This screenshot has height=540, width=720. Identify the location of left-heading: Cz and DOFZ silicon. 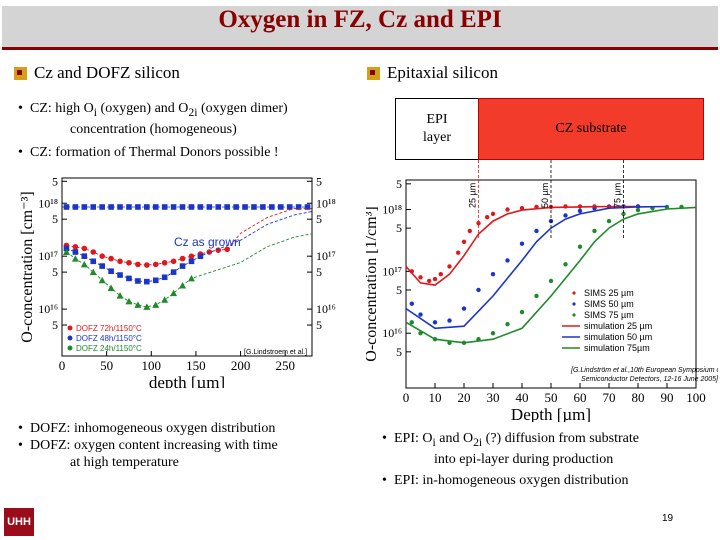
(97, 73).